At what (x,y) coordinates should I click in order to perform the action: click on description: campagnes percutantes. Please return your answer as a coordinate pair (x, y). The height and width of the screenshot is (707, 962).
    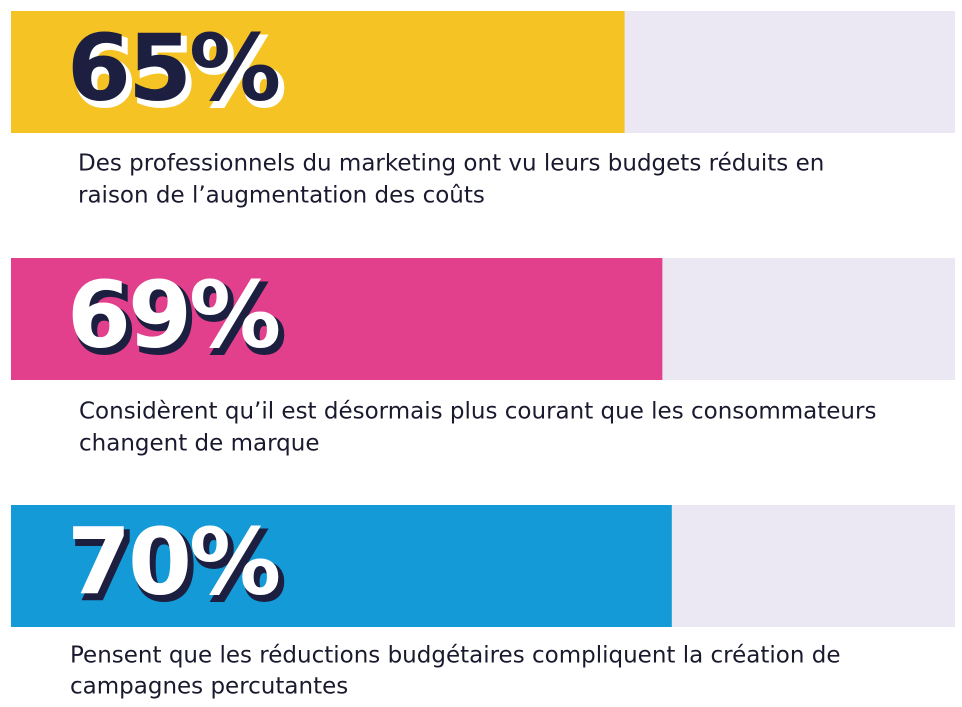
    Looking at the image, I should click on (209, 687).